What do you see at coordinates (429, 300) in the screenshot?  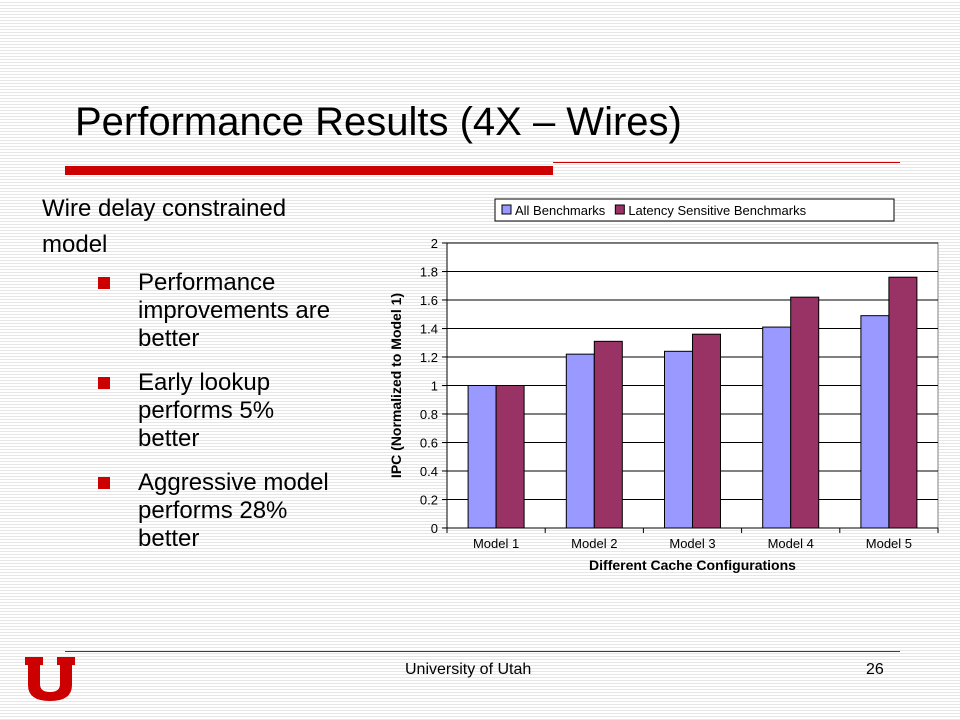 I see `y-tick-label: 1.6` at bounding box center [429, 300].